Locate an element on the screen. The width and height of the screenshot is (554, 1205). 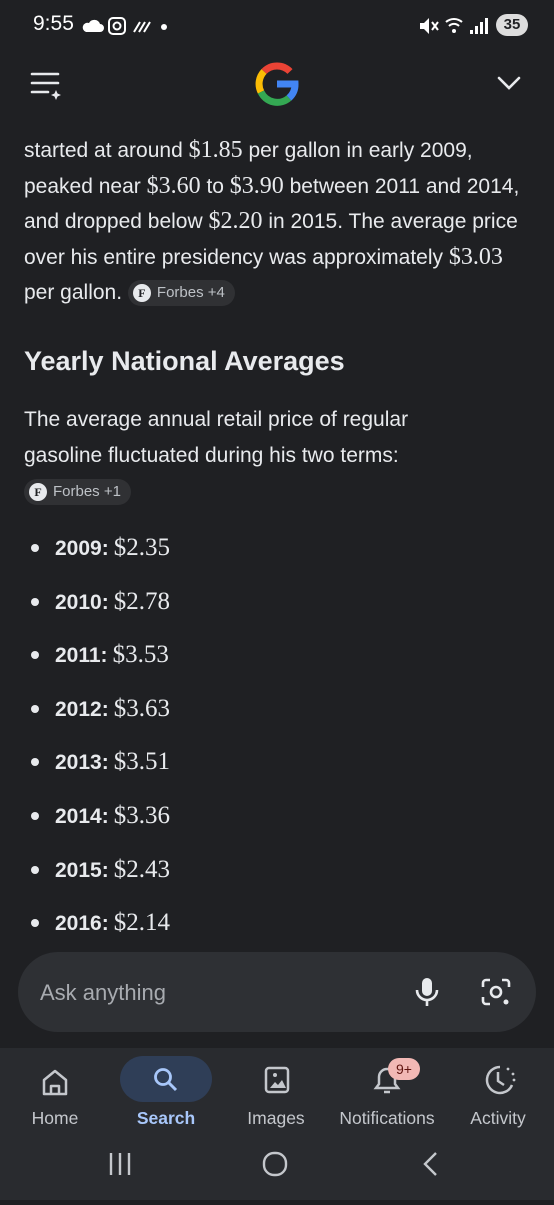
chip-label: Forbes +1 is located at coordinates (87, 492).